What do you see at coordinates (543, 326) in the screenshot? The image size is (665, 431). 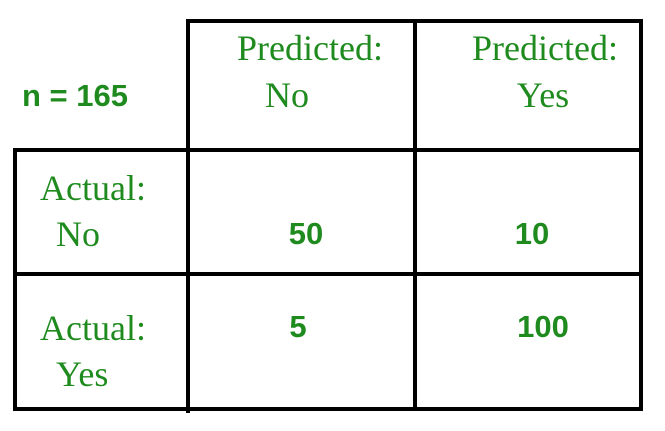 I see `cell-actual-yes-predicted-yes: 100` at bounding box center [543, 326].